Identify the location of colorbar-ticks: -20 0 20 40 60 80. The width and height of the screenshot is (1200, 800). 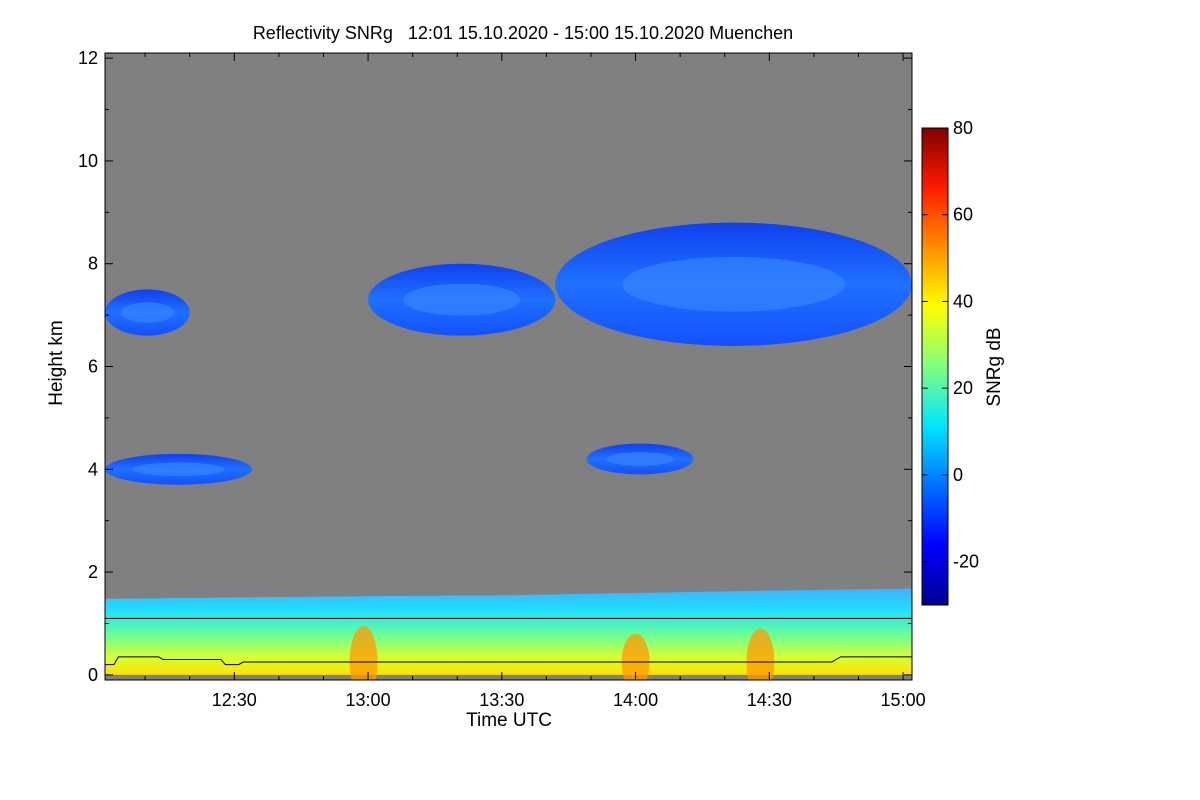
(950, 345).